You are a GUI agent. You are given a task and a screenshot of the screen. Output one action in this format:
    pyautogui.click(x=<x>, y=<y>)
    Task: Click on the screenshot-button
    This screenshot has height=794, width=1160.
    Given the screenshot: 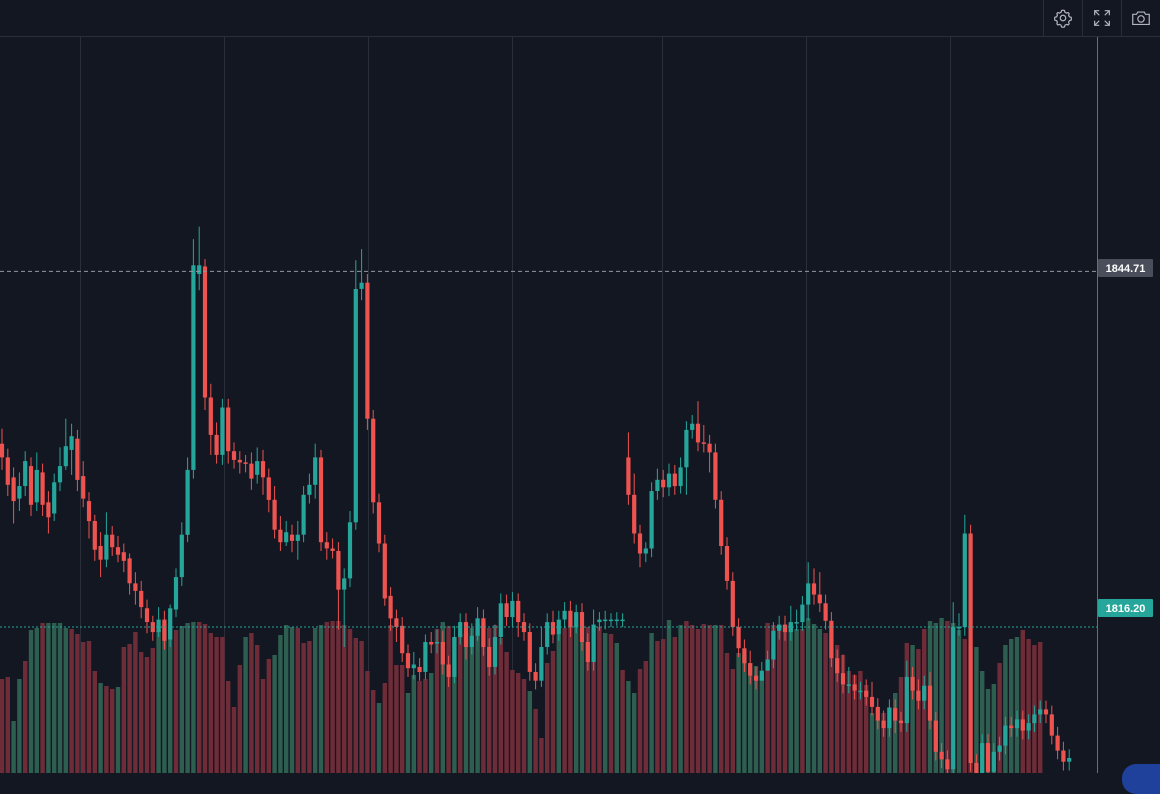 What is the action you would take?
    pyautogui.click(x=1140, y=18)
    